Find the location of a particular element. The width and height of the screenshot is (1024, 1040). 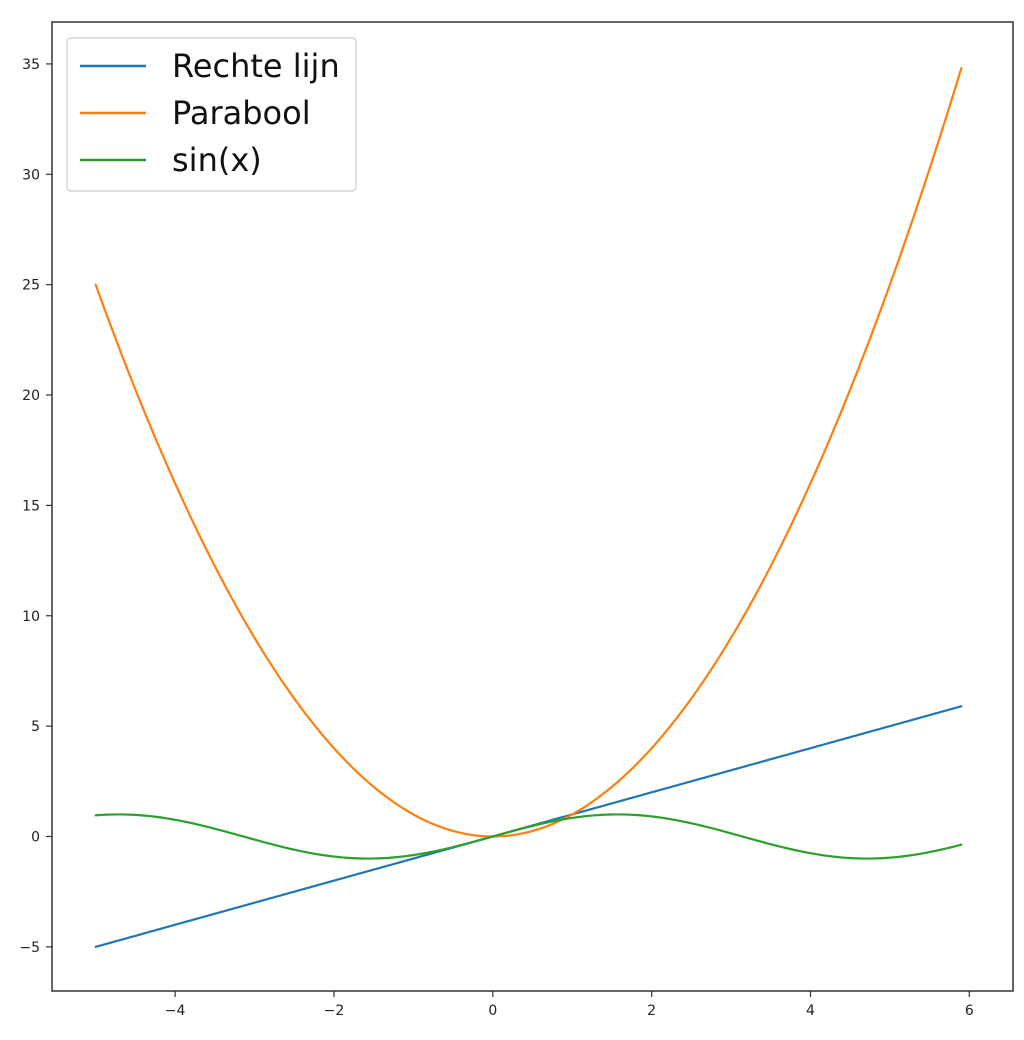

y-tick-label: 15 is located at coordinates (31, 506).